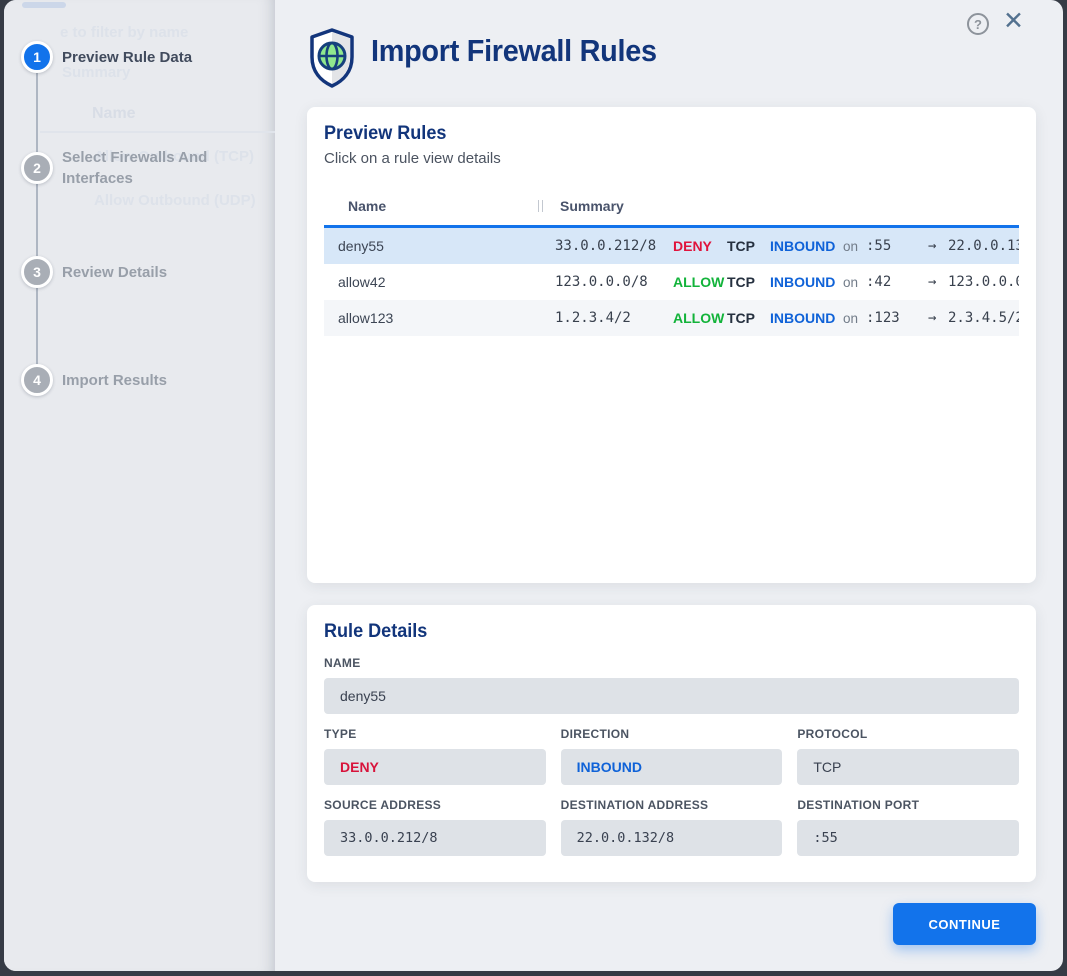 The width and height of the screenshot is (1067, 976). I want to click on rule-port: :123, so click(883, 318).